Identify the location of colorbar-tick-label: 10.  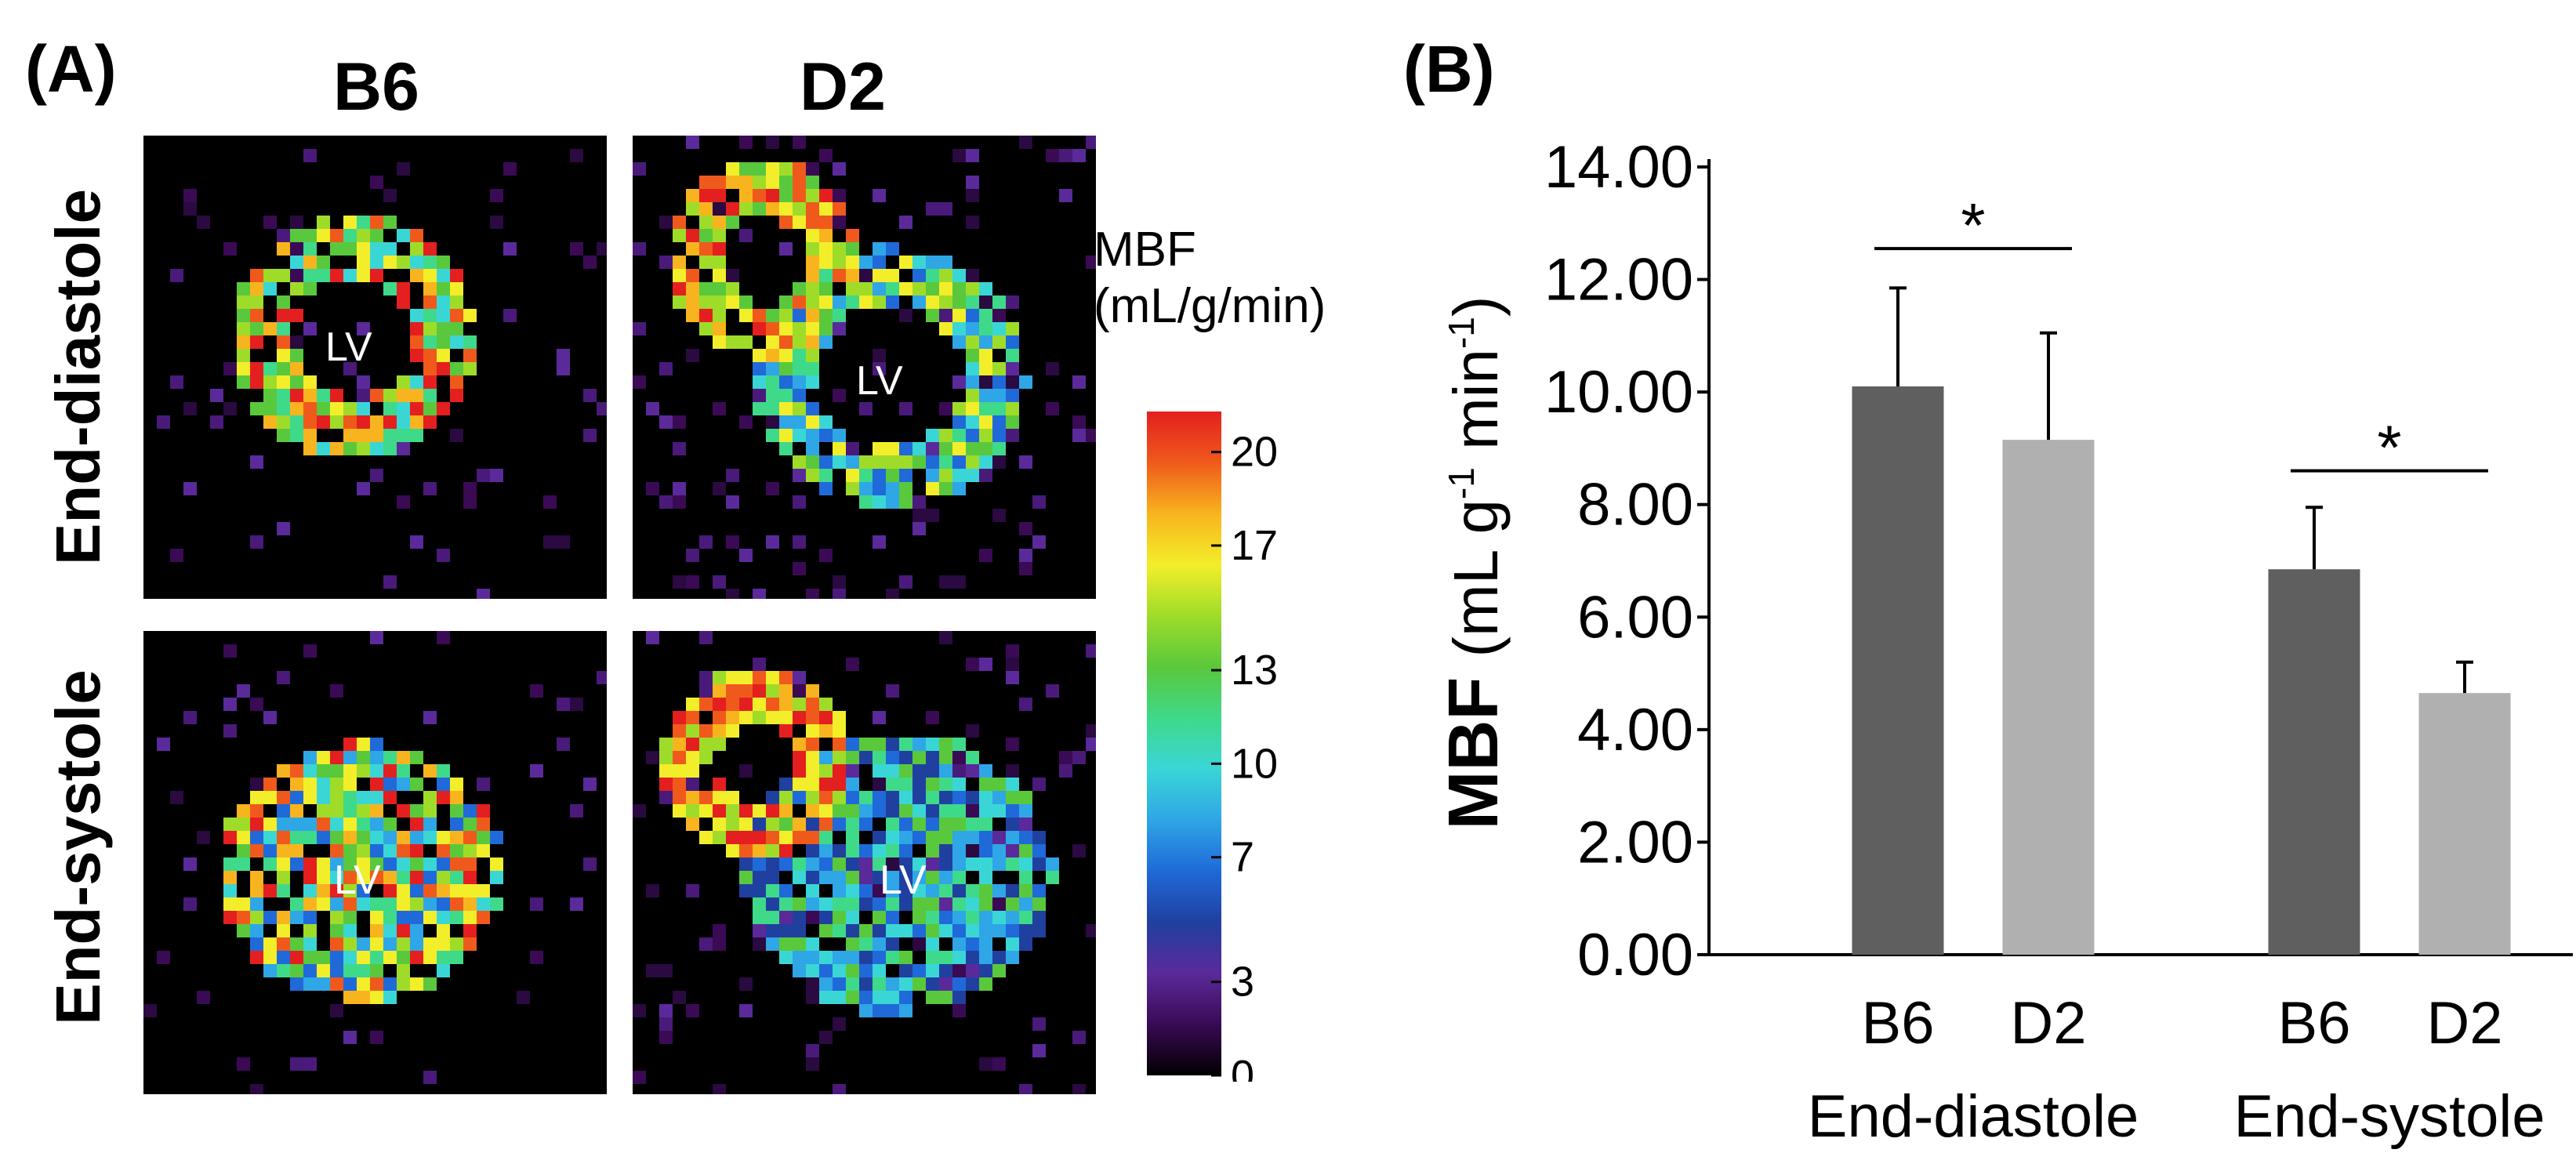
(1255, 763).